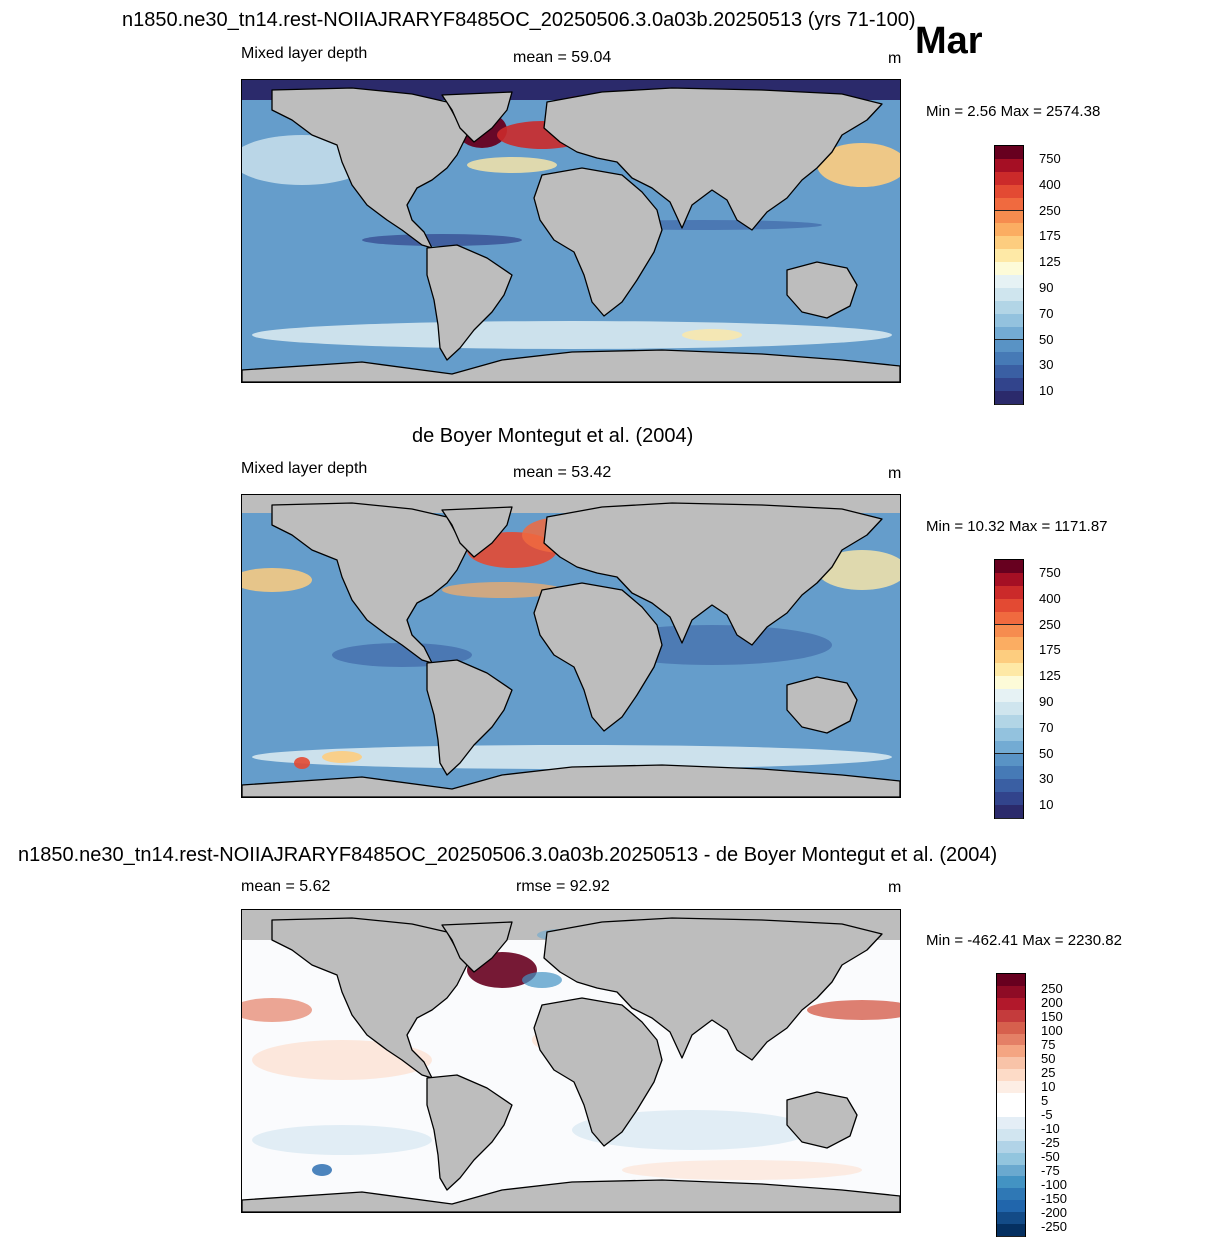 The width and height of the screenshot is (1225, 1246). Describe the element at coordinates (1047, 1114) in the screenshot. I see `colorbar-tick-label: -5` at that location.